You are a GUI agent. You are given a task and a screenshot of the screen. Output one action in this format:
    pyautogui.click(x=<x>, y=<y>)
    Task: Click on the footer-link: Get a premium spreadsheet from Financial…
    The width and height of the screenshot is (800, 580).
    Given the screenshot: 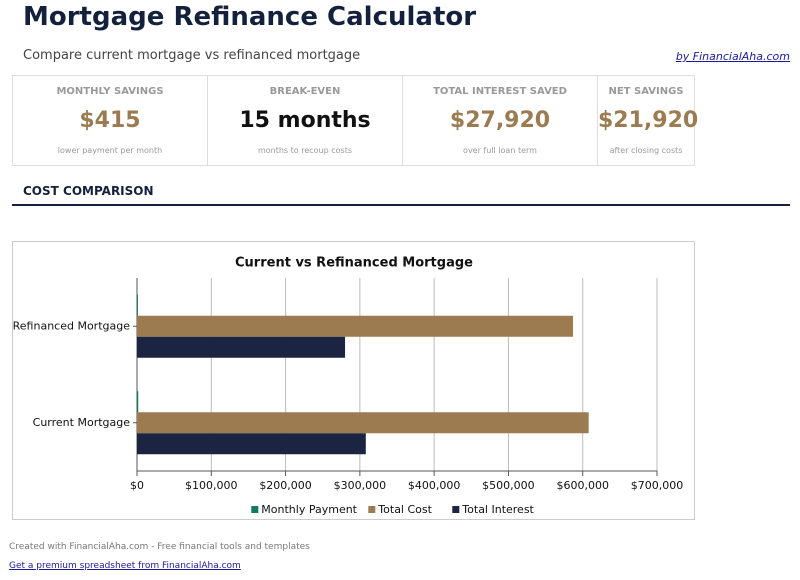 What is the action you would take?
    pyautogui.click(x=125, y=566)
    